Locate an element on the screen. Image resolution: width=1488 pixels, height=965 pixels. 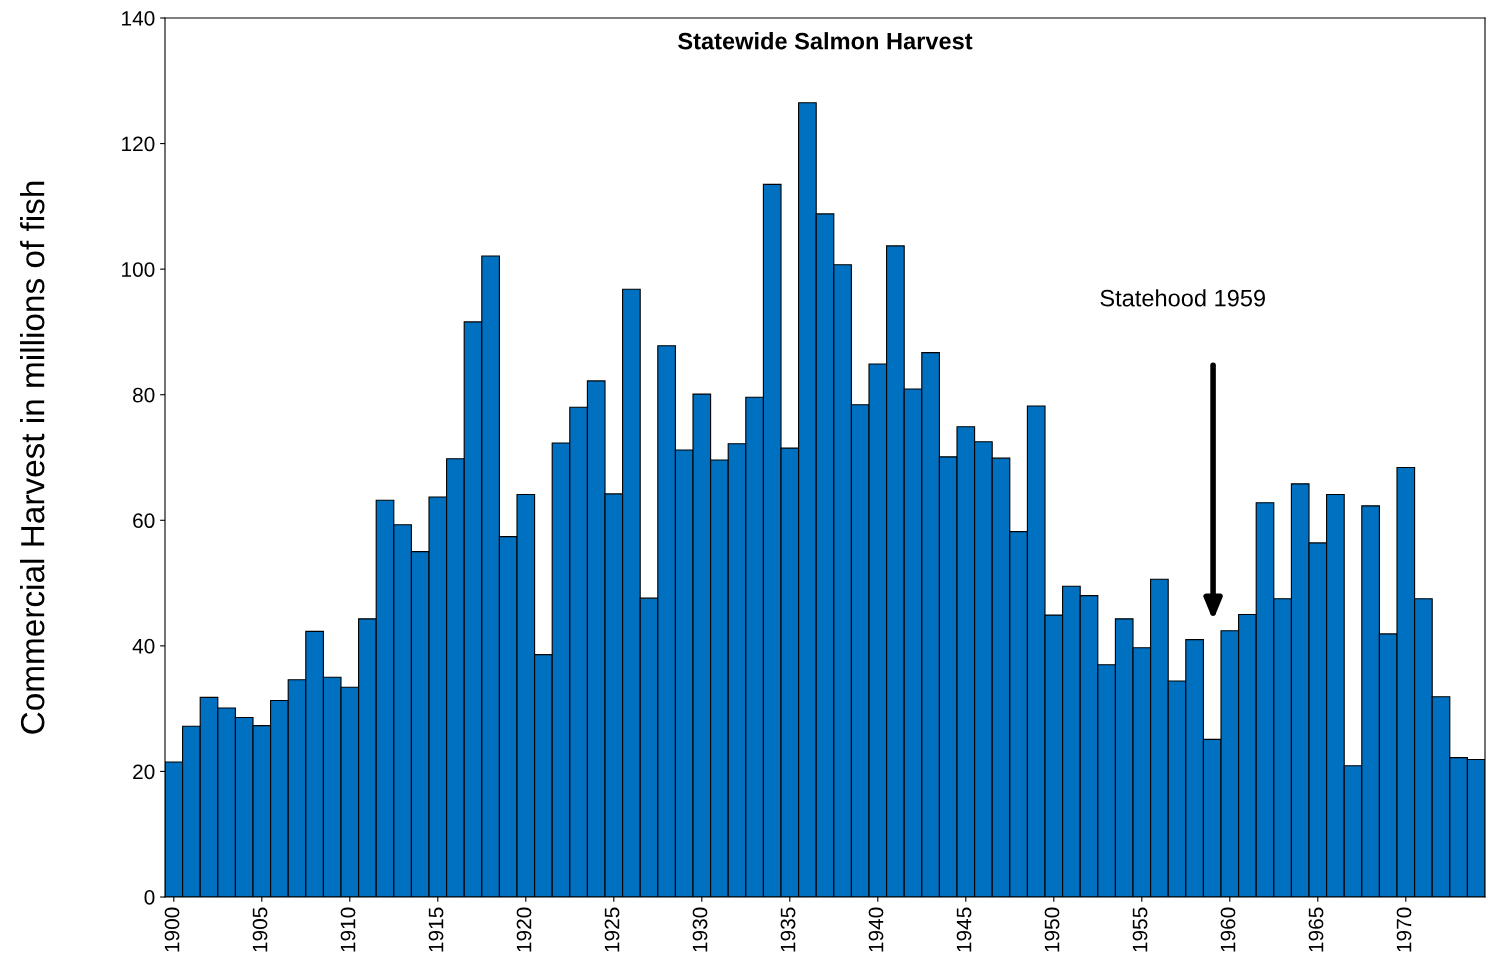
y-tick-label: 120 is located at coordinates (138, 144).